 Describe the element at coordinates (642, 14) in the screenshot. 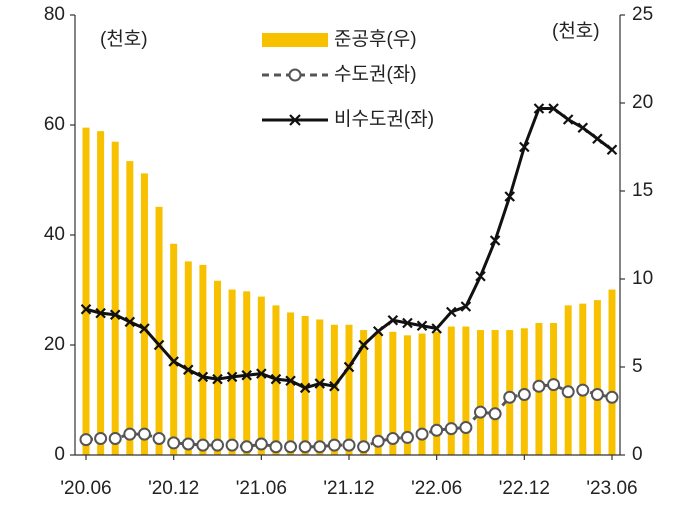

I see `y2-tick-label: 25` at that location.